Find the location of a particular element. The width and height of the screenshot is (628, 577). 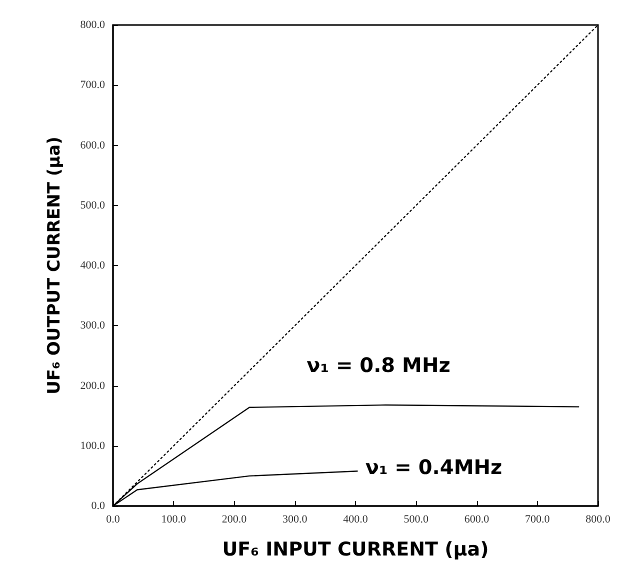

x-tick-label: 500.0 is located at coordinates (416, 520).